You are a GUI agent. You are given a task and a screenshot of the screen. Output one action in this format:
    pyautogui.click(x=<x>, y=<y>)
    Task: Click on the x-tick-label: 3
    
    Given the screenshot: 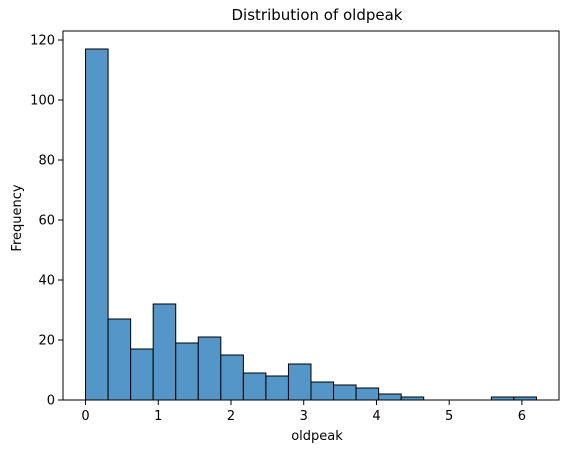 What is the action you would take?
    pyautogui.click(x=304, y=416)
    